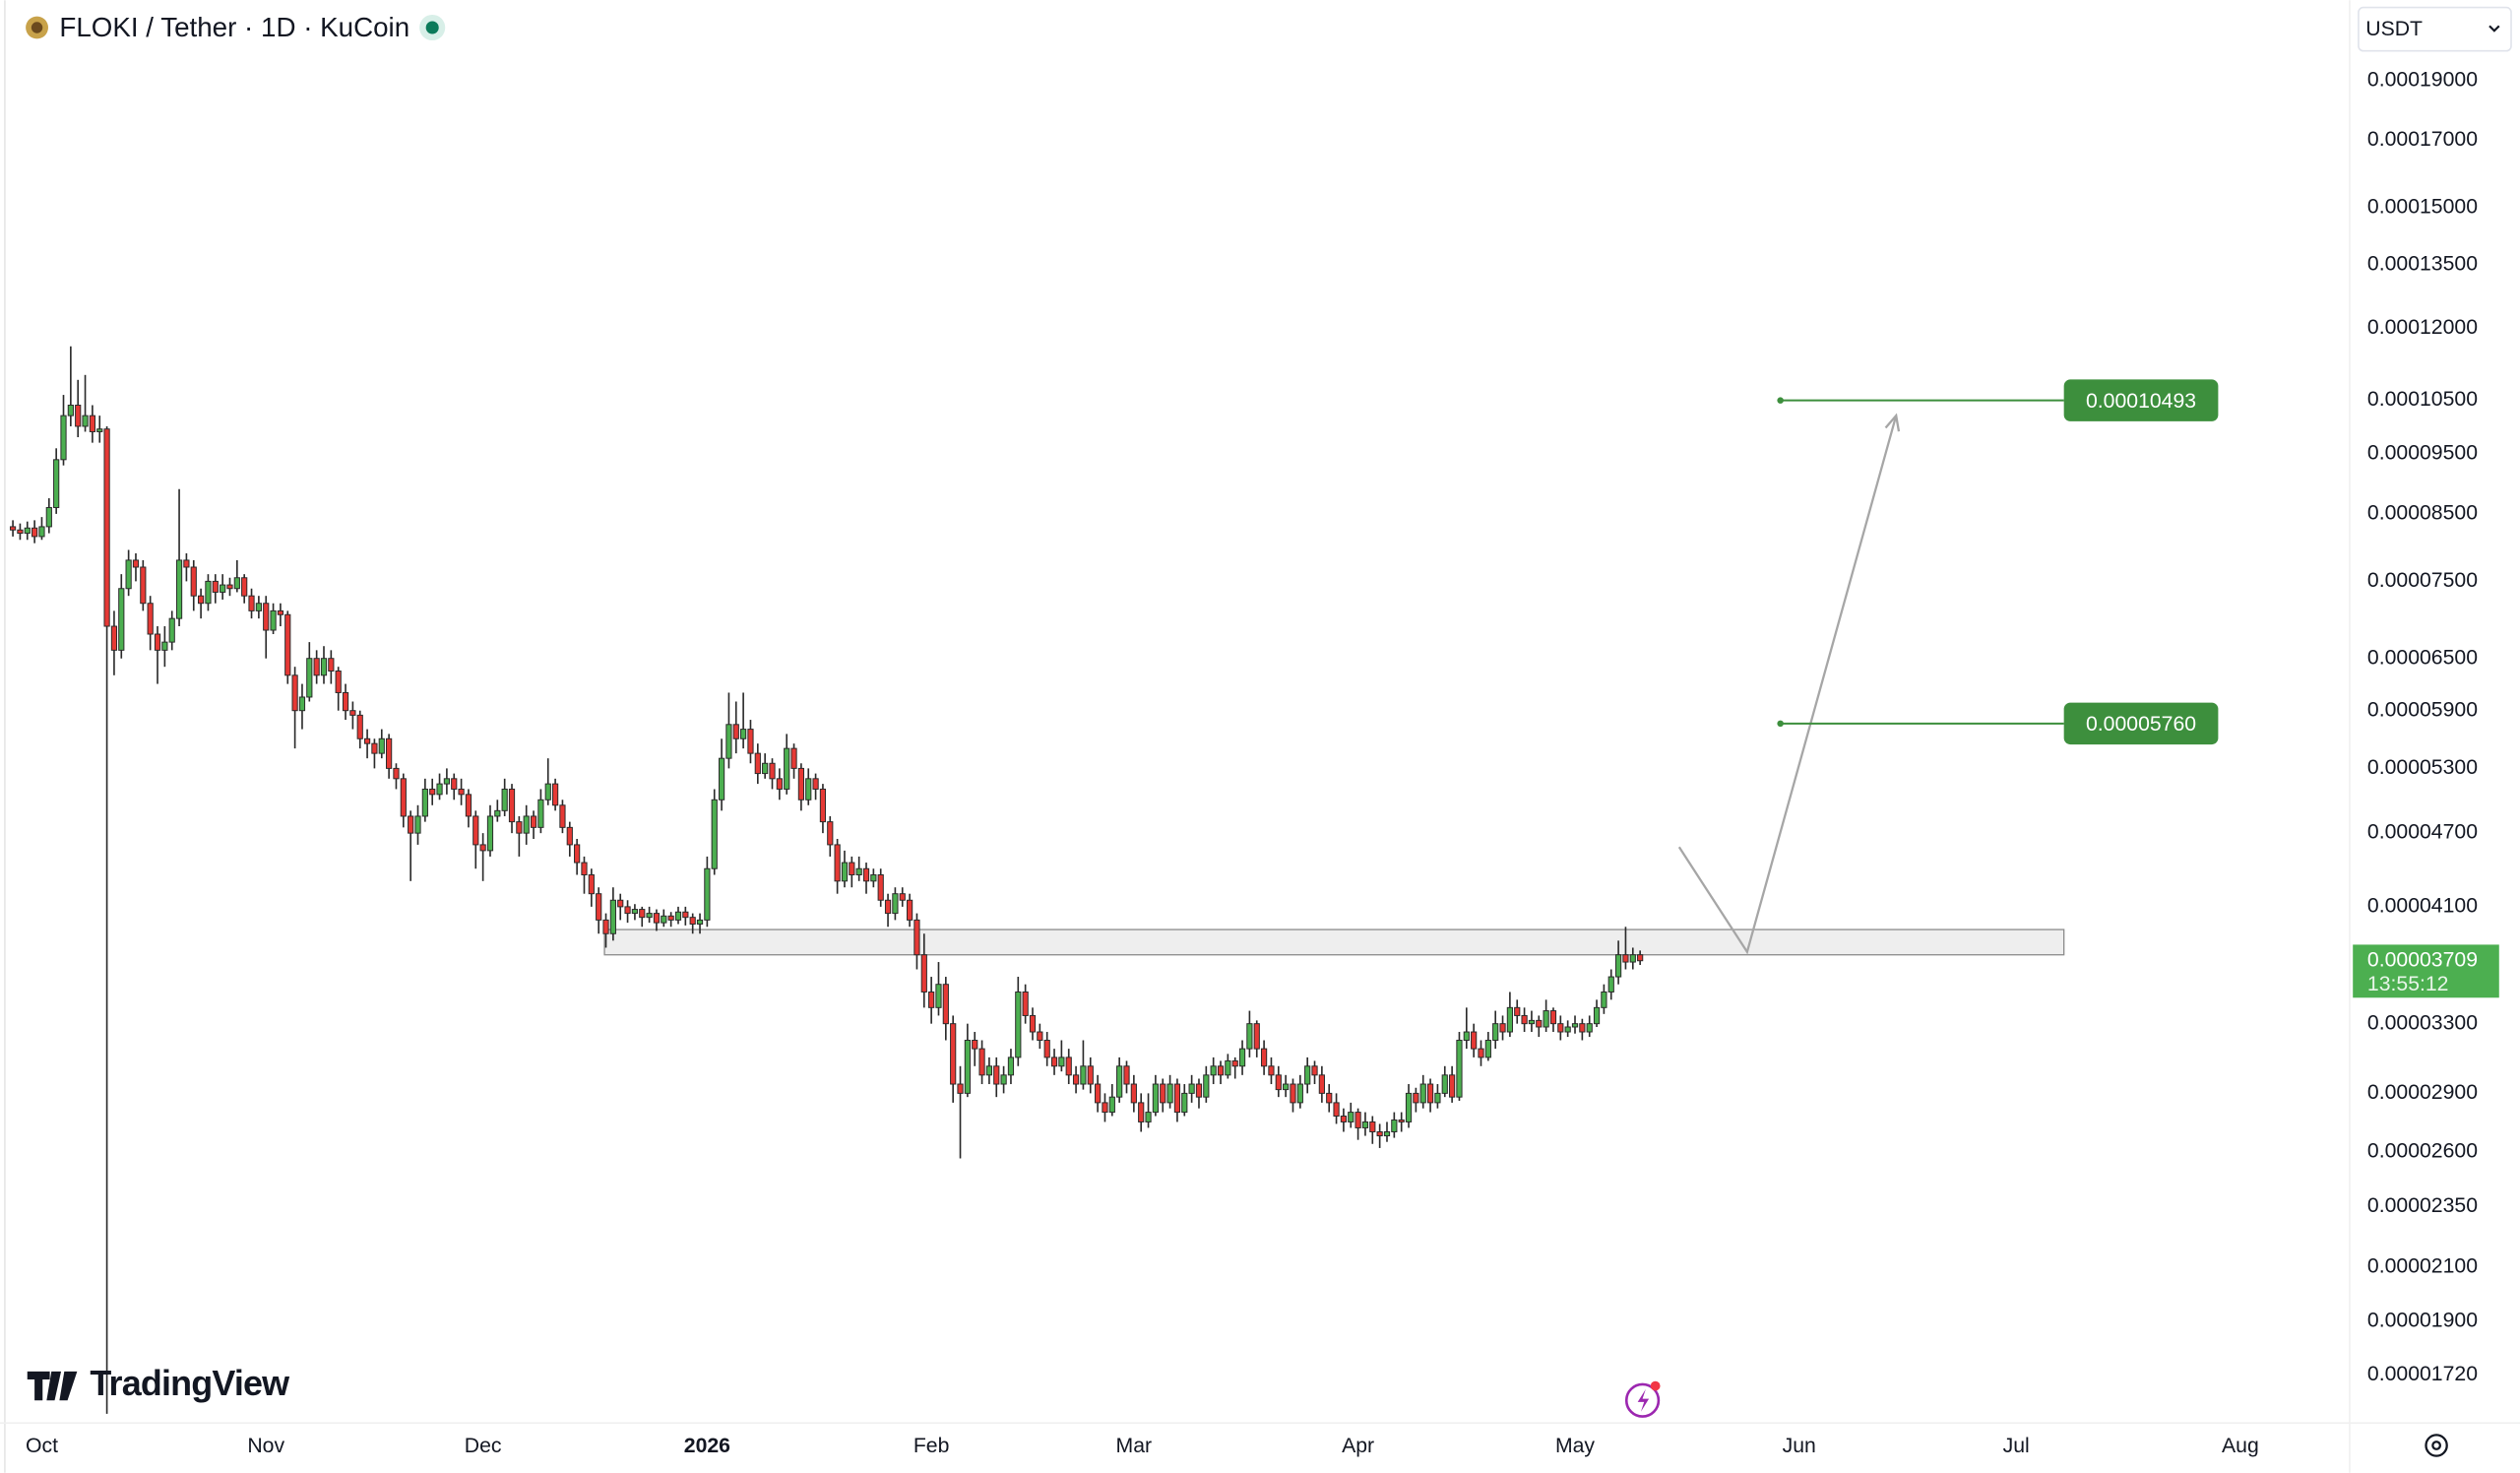 This screenshot has height=1473, width=2520. I want to click on alert-circle, so click(1642, 1400).